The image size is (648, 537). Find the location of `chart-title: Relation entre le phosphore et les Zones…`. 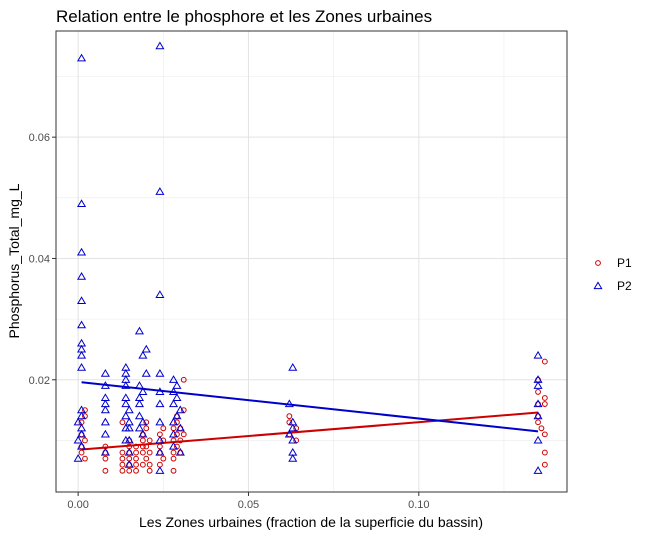

chart-title: Relation entre le phosphore et les Zones… is located at coordinates (244, 16).